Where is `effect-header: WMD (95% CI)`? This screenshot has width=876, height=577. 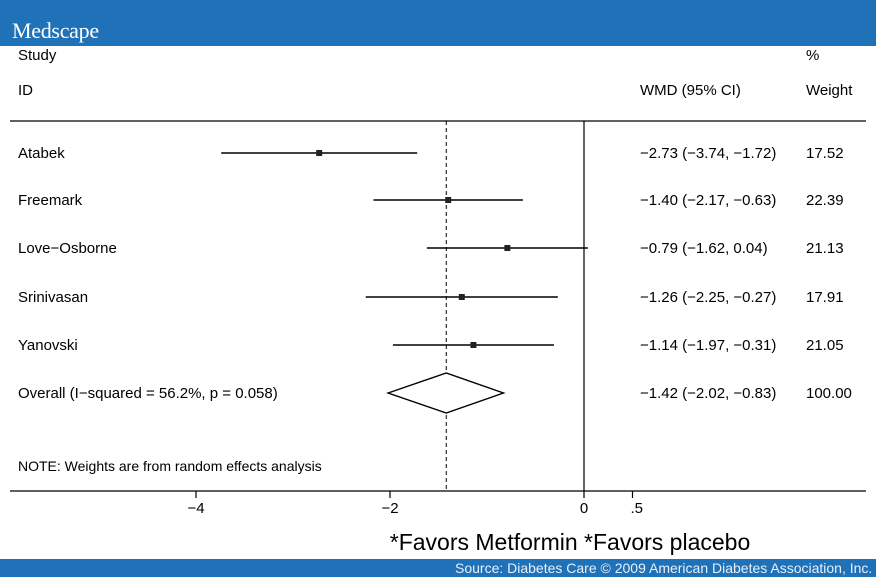 effect-header: WMD (95% CI) is located at coordinates (690, 90).